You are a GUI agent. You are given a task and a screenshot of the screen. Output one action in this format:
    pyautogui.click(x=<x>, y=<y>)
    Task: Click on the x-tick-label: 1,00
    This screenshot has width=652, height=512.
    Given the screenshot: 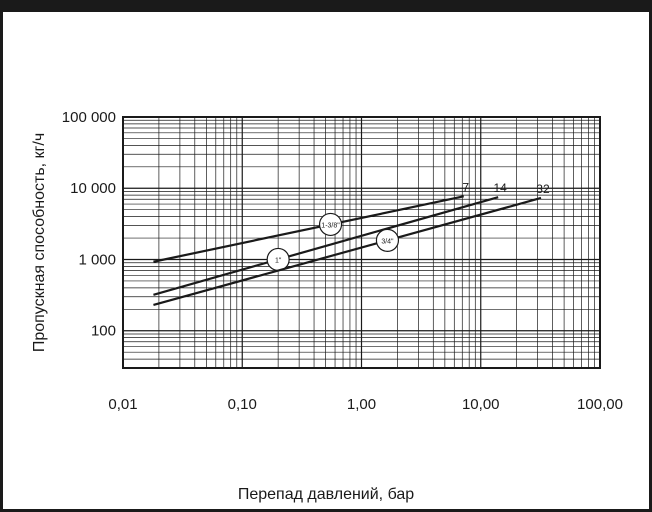 What is the action you would take?
    pyautogui.click(x=361, y=404)
    